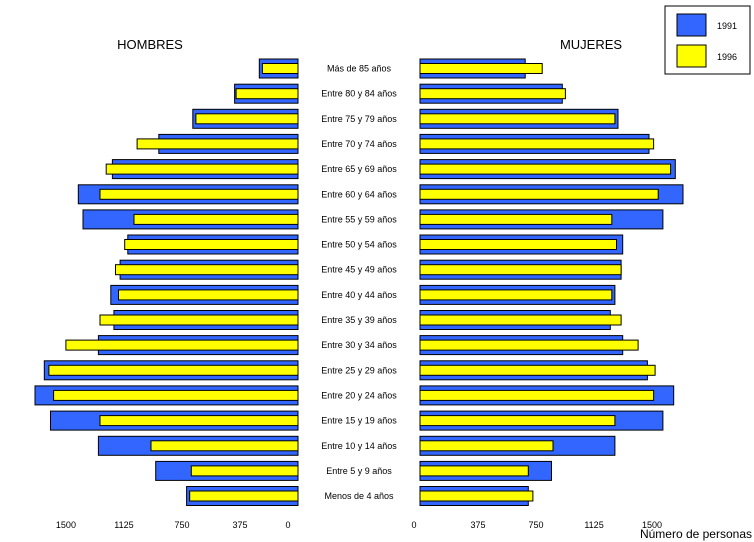 This screenshot has width=754, height=542. Describe the element at coordinates (652, 525) in the screenshot. I see `tick-label-right: 1500` at that location.